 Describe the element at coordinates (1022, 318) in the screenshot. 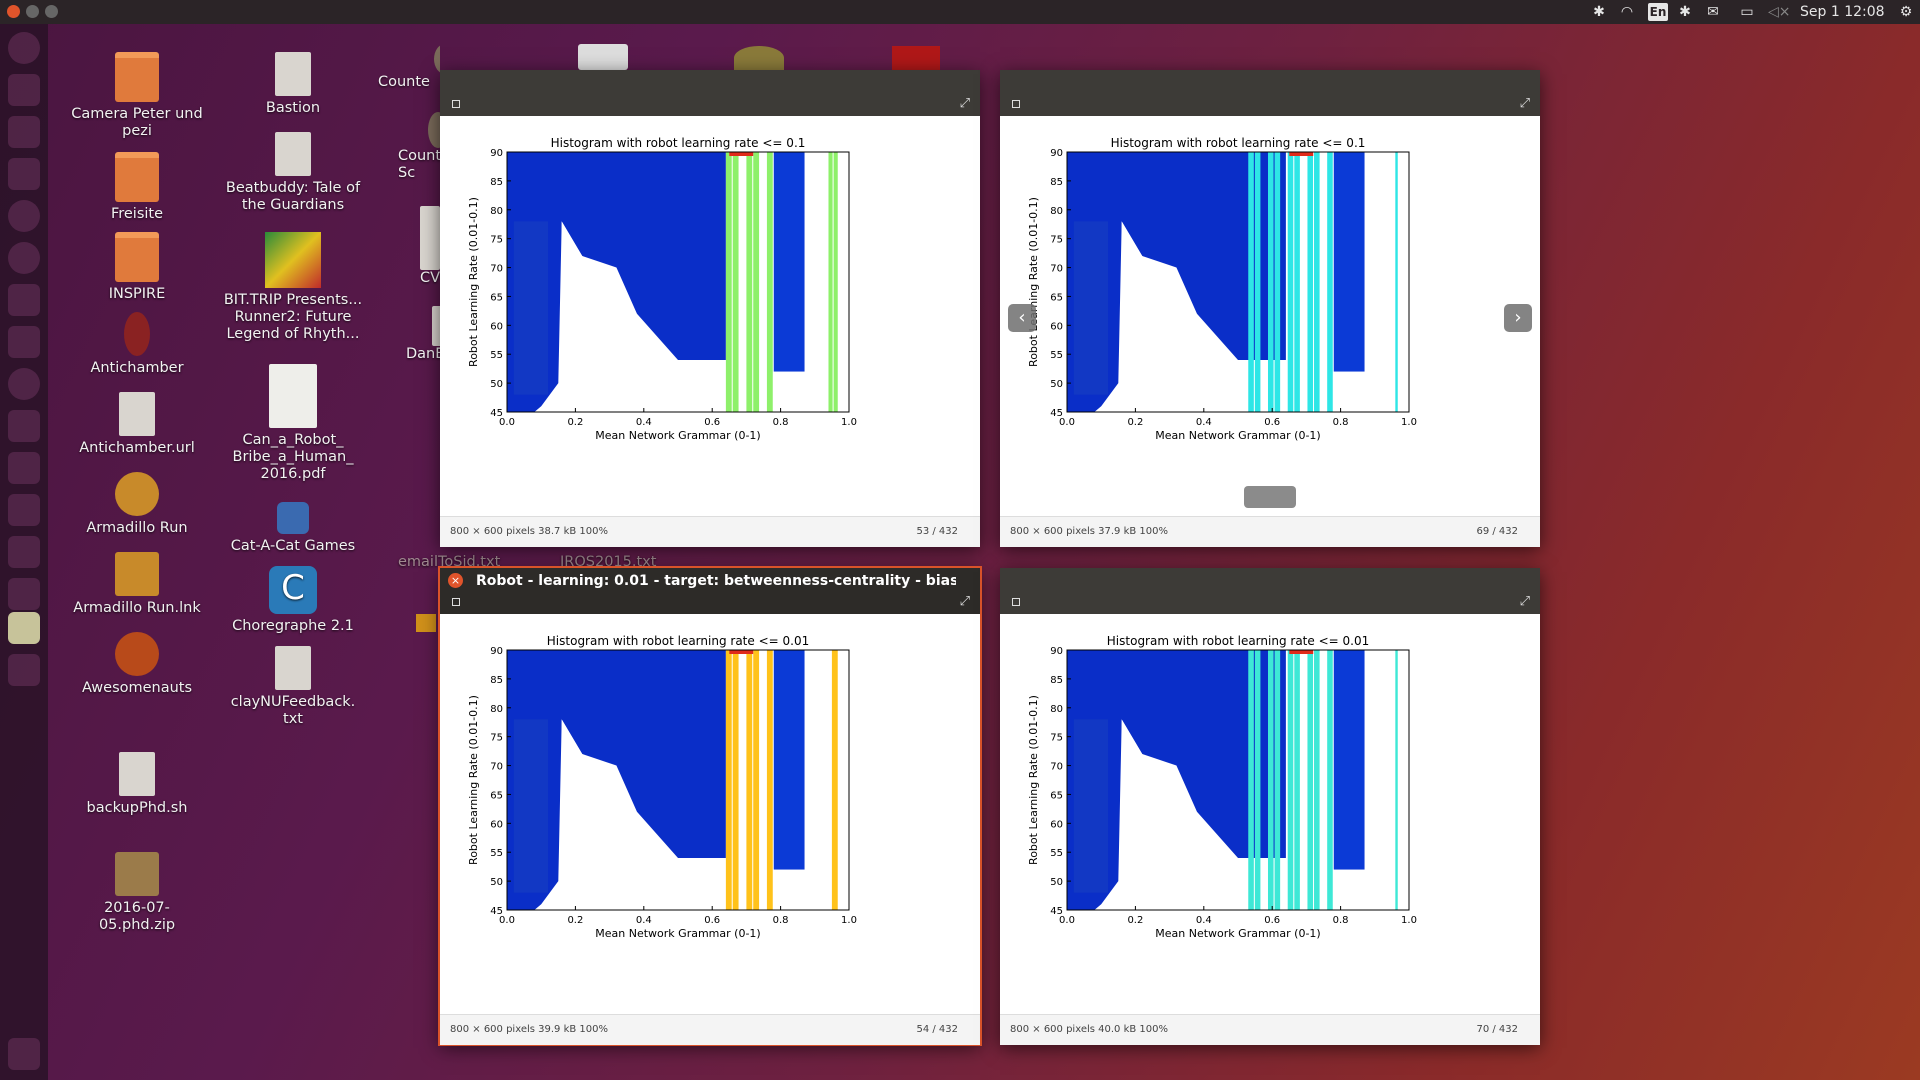

I see `previous-image-button: ‹` at that location.